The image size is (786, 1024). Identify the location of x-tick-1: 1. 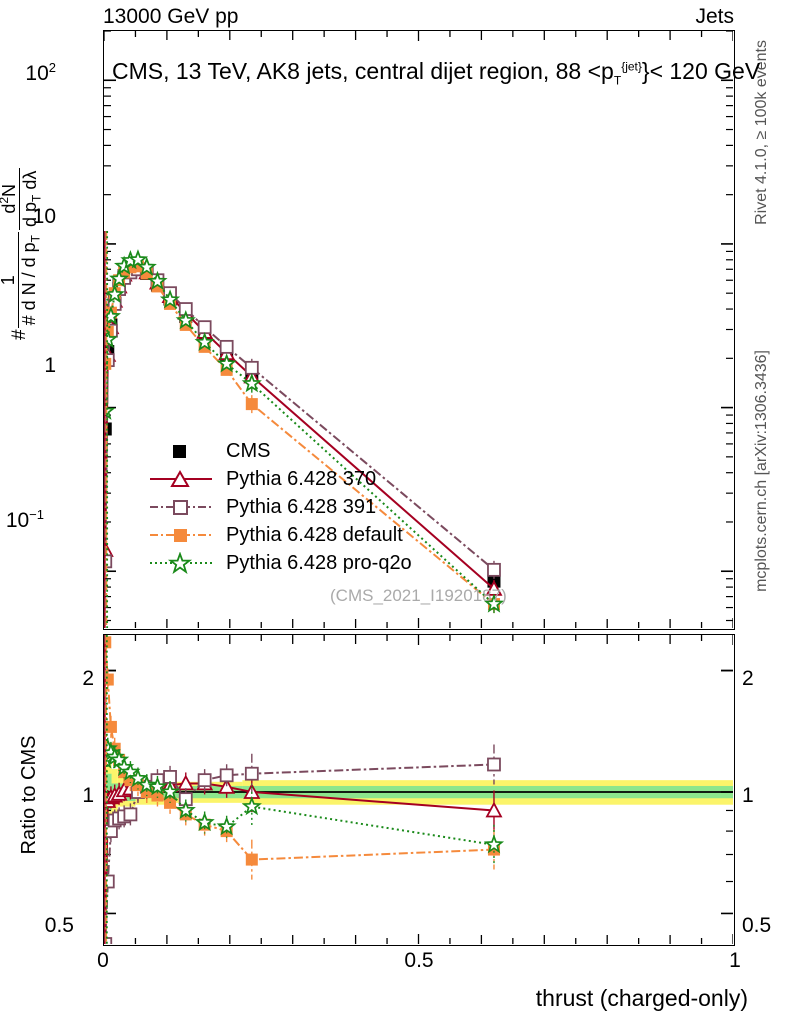
(735, 960).